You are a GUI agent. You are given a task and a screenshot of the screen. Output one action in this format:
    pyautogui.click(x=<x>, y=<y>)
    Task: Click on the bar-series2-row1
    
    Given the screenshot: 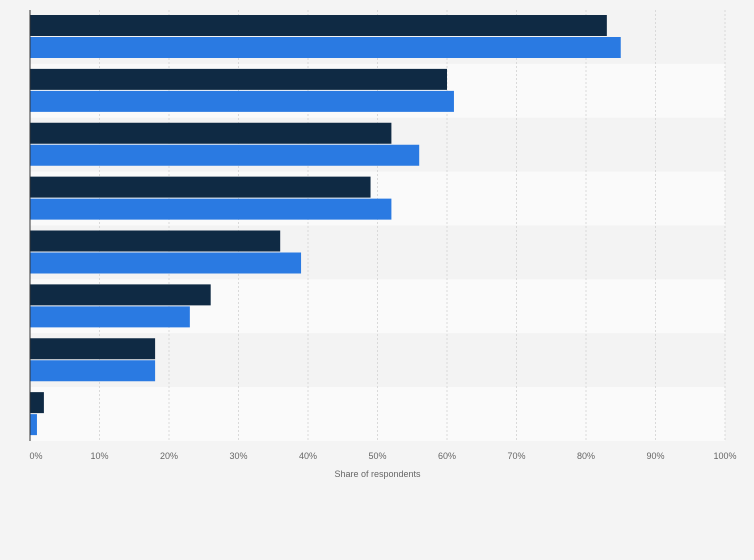 What is the action you would take?
    pyautogui.click(x=325, y=47)
    